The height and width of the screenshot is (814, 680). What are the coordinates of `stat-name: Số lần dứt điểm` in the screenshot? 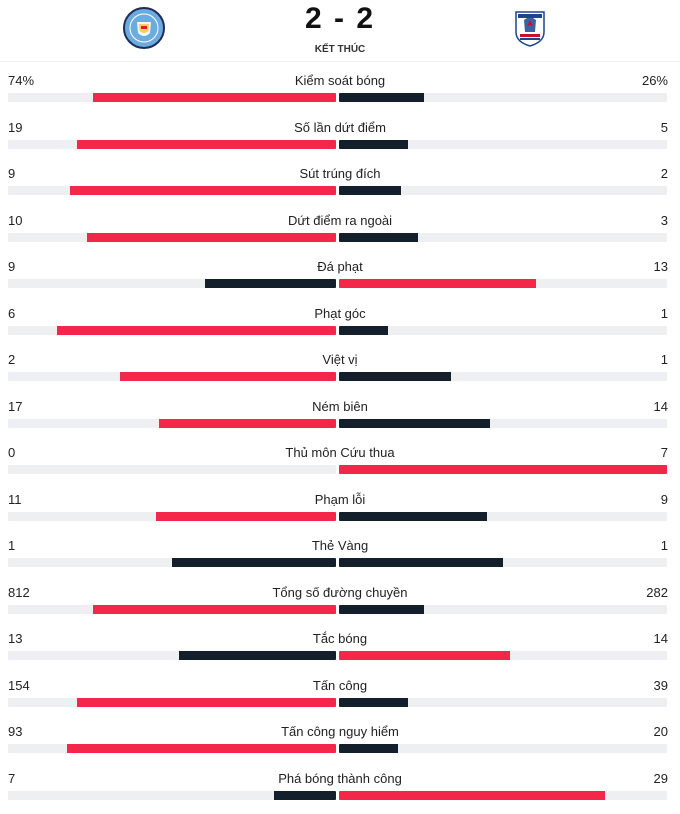 It's located at (340, 128).